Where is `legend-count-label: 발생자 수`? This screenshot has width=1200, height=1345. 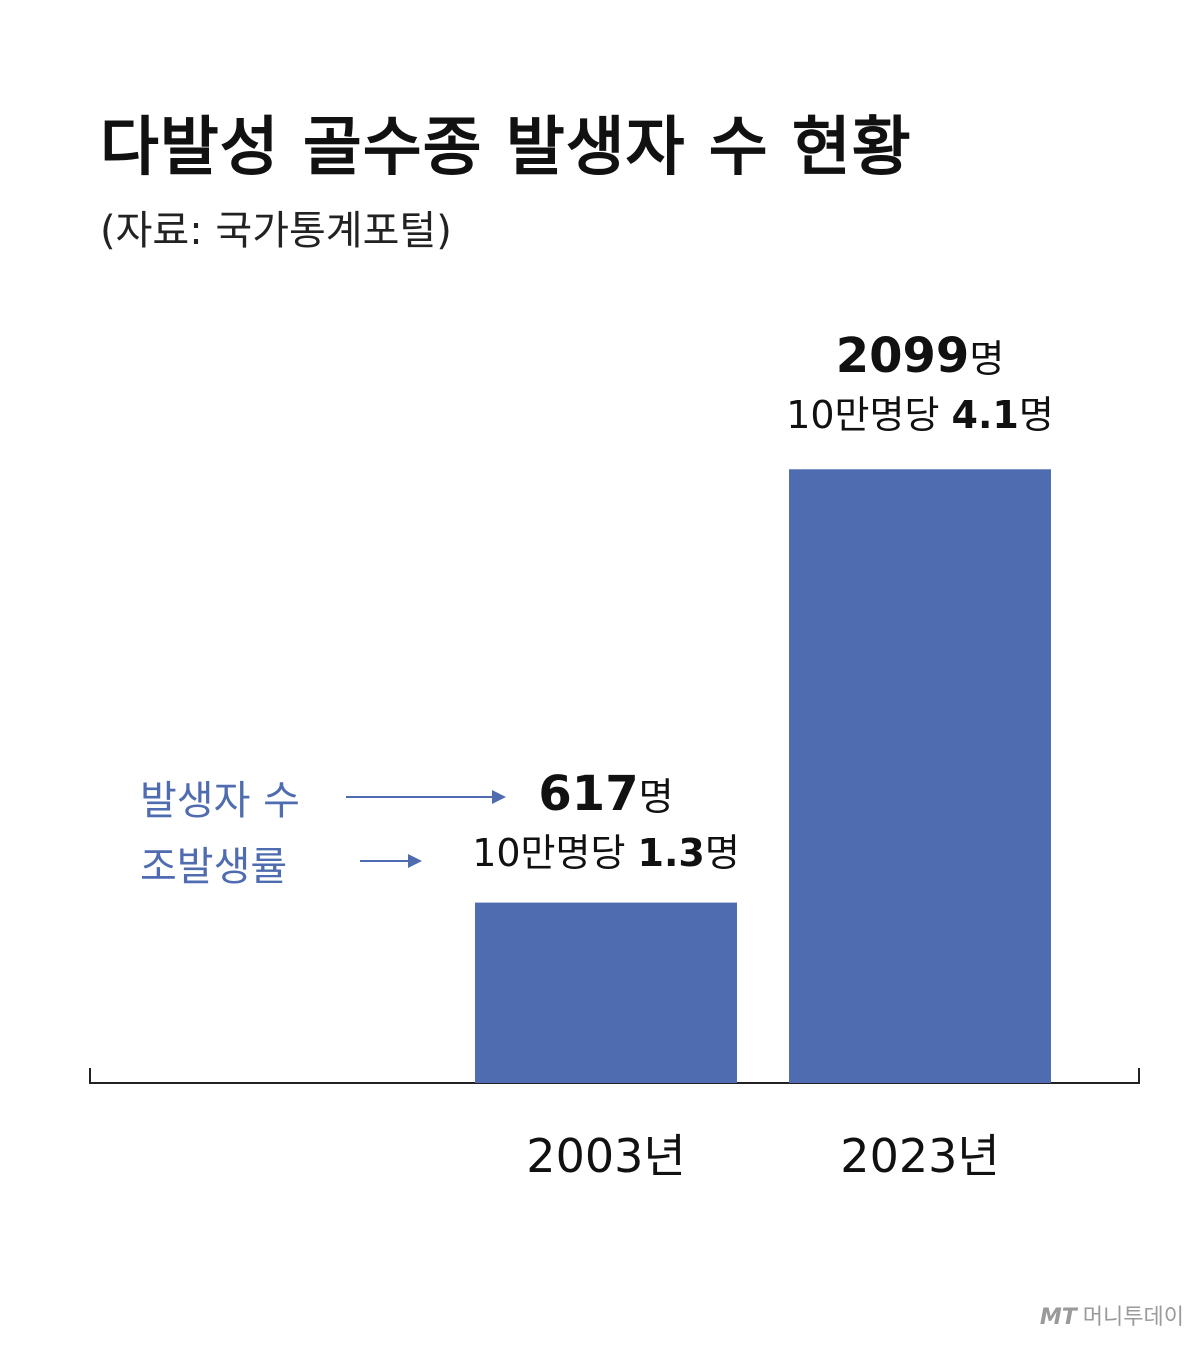
legend-count-label: 발생자 수 is located at coordinates (220, 801).